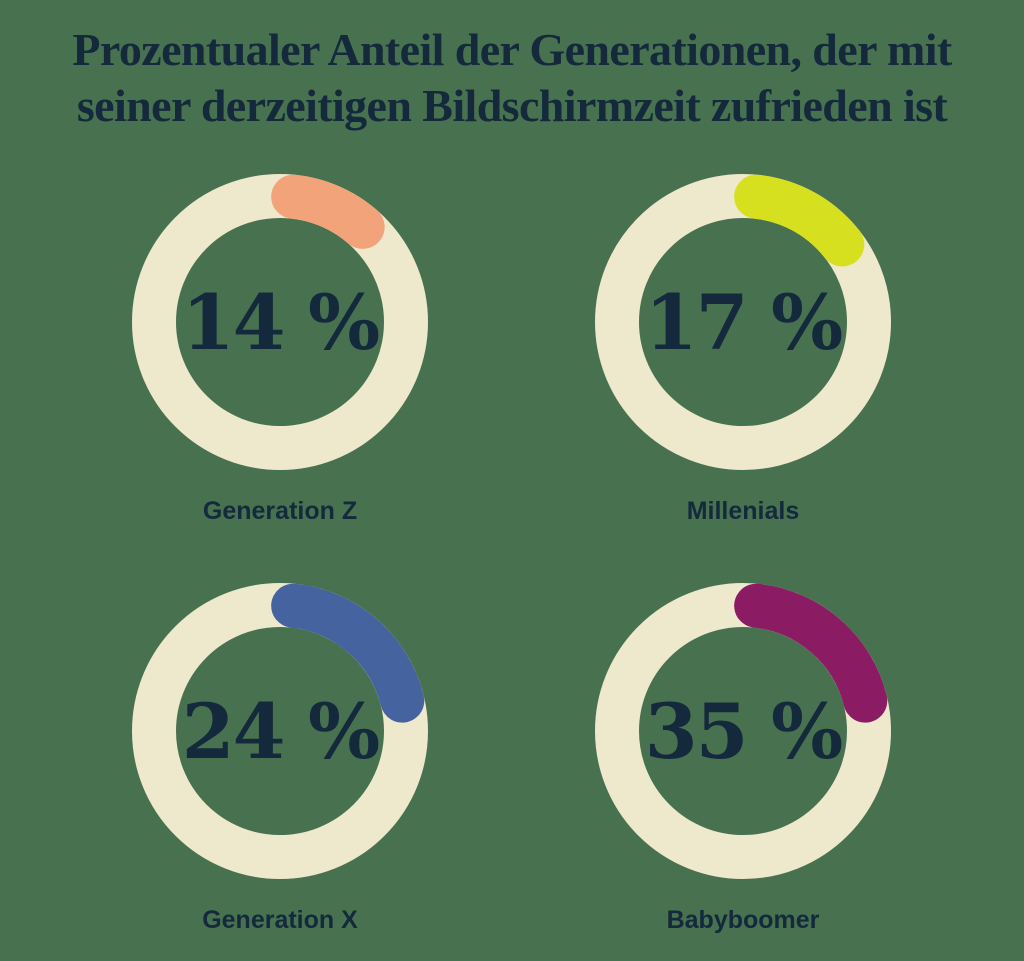  What do you see at coordinates (743, 511) in the screenshot?
I see `category-label: Millenials` at bounding box center [743, 511].